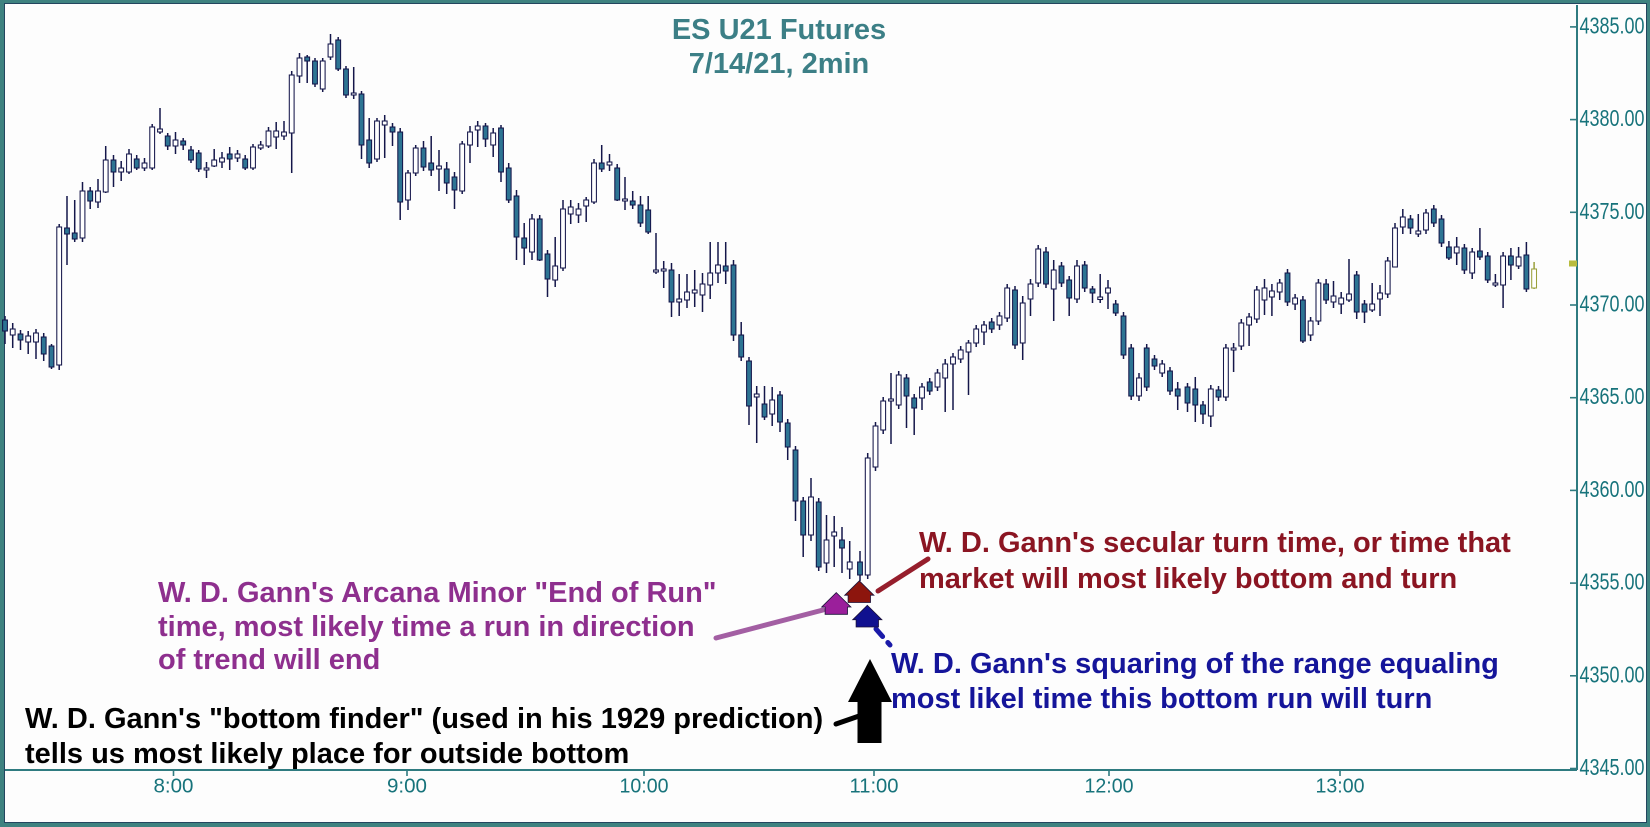 This screenshot has width=1650, height=827. What do you see at coordinates (1612, 118) in the screenshot?
I see `svg-text: 4380.00` at bounding box center [1612, 118].